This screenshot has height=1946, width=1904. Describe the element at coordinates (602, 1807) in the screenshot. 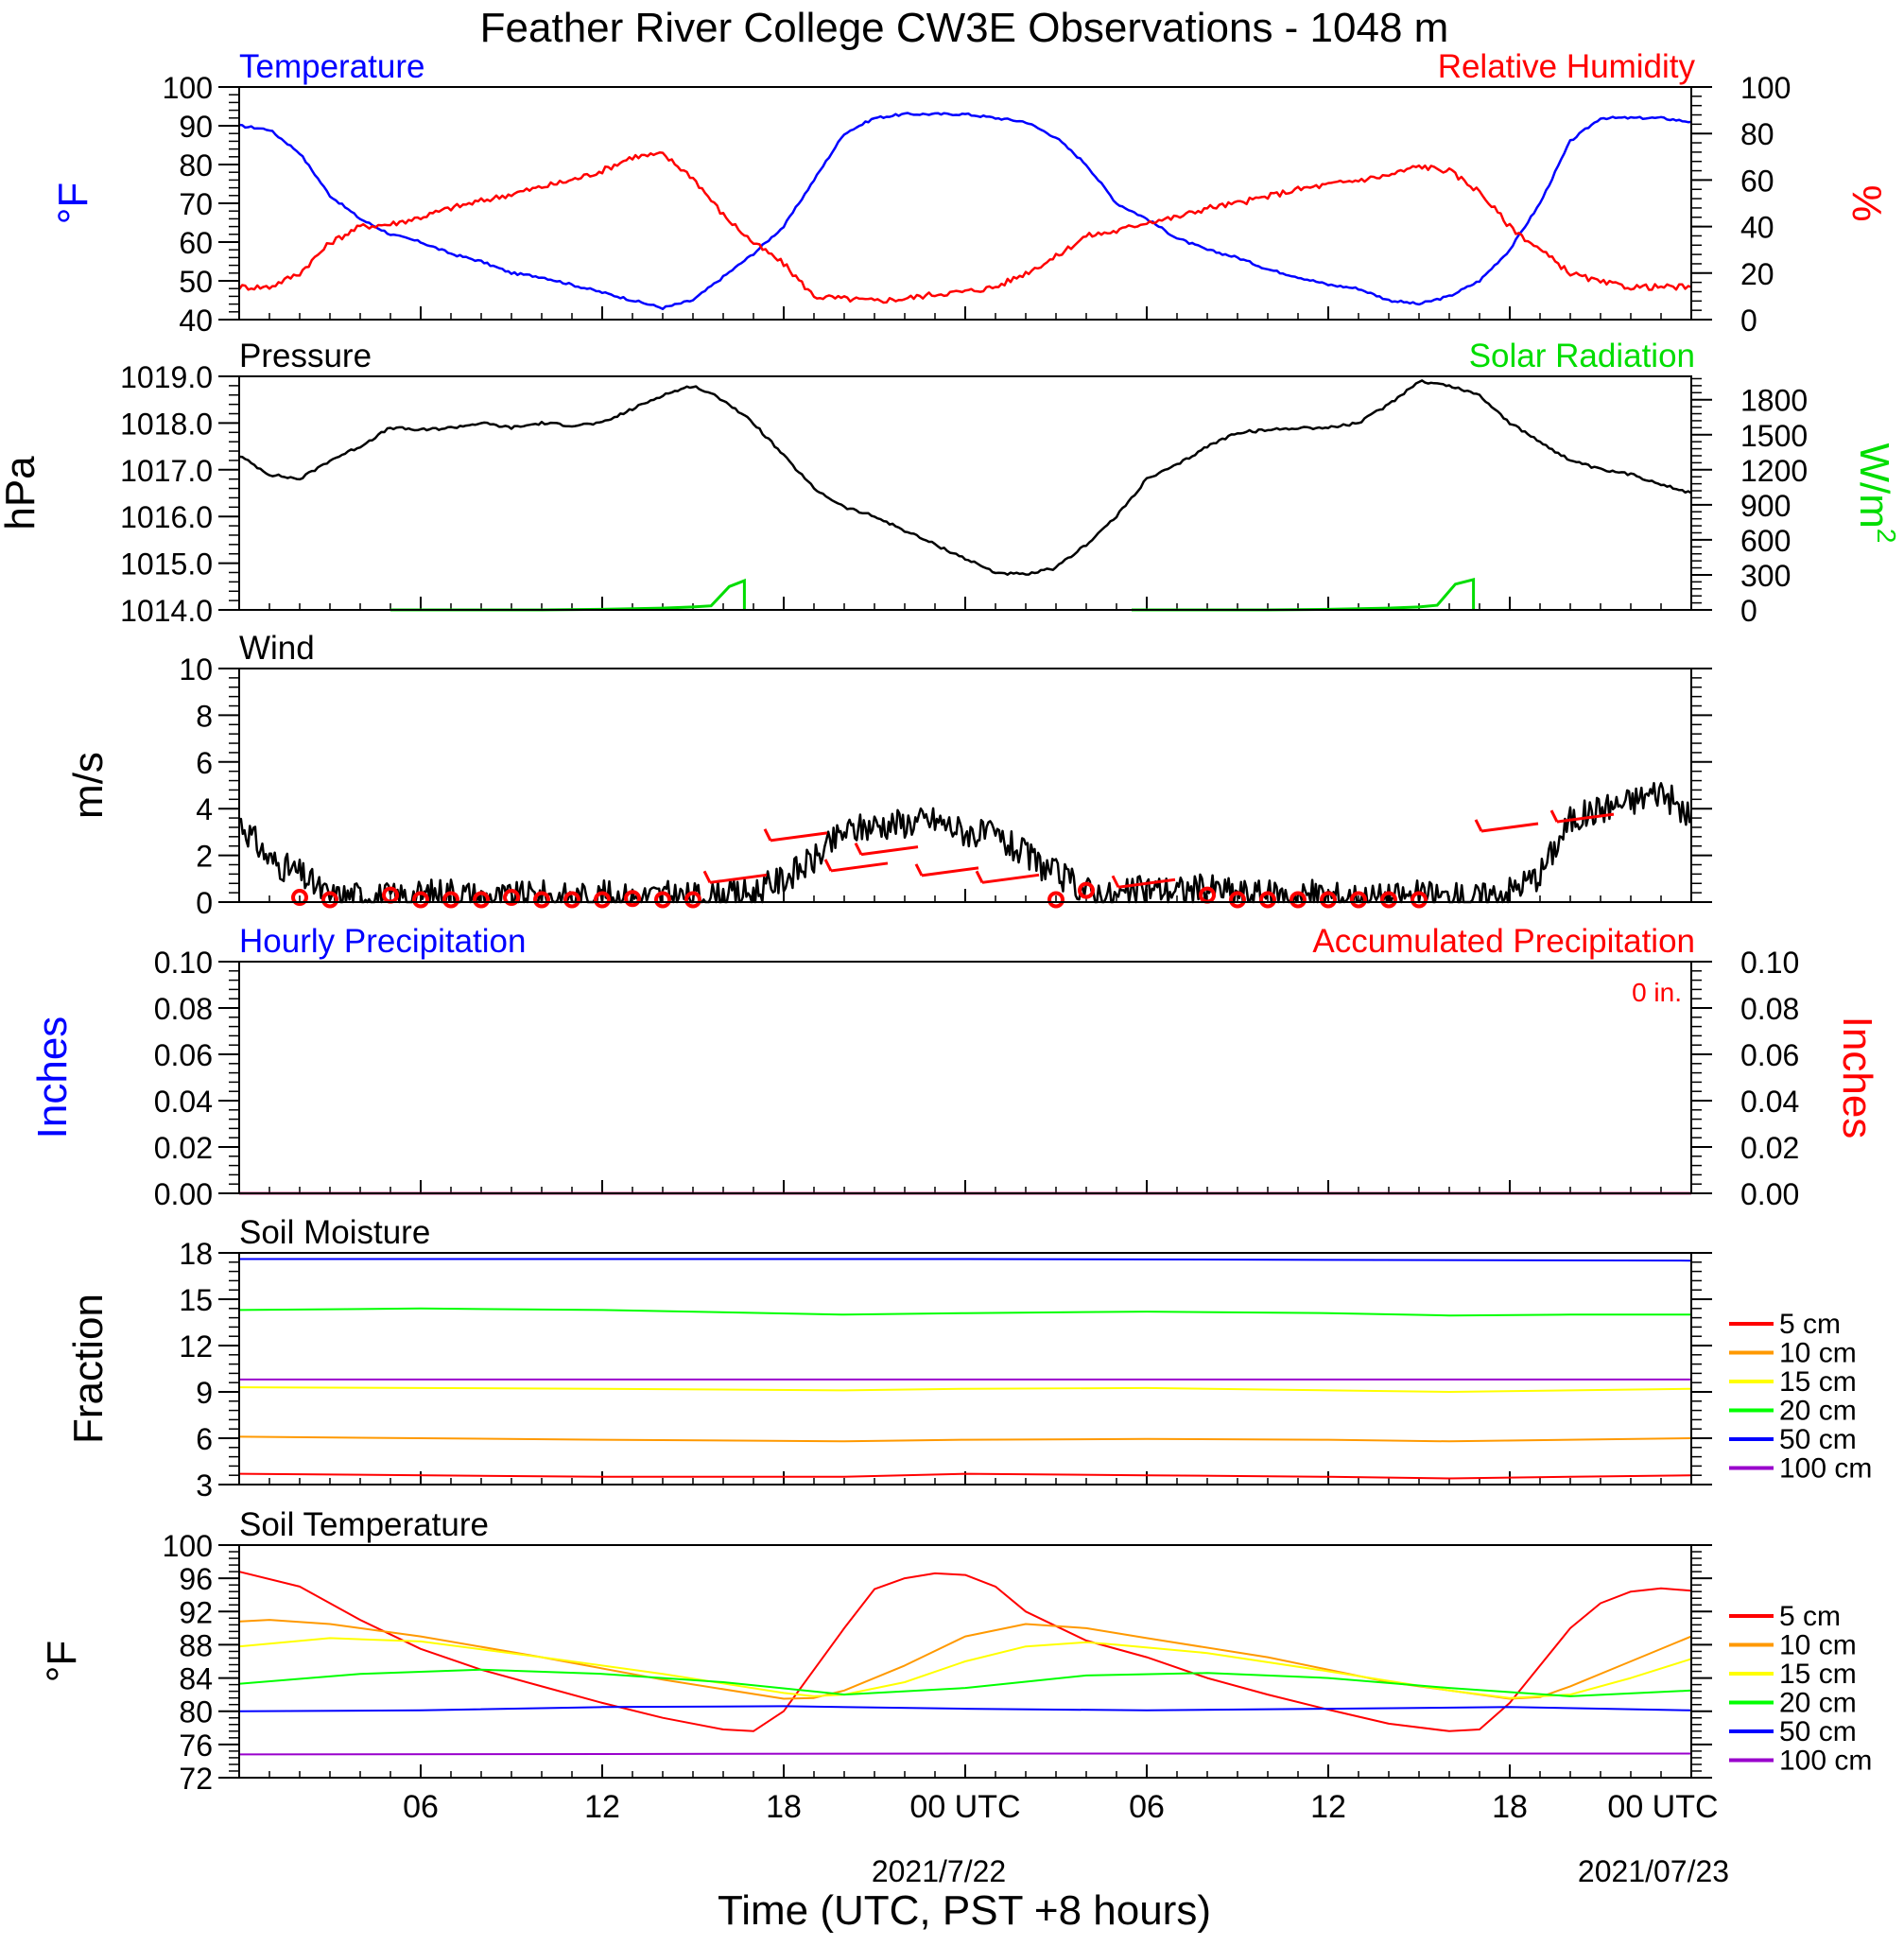

I see `x-tick-label: 12` at that location.